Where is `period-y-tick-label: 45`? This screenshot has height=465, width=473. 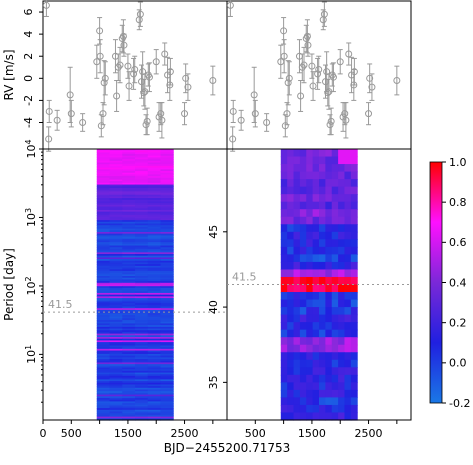
period-y-tick-label: 45 is located at coordinates (213, 232).